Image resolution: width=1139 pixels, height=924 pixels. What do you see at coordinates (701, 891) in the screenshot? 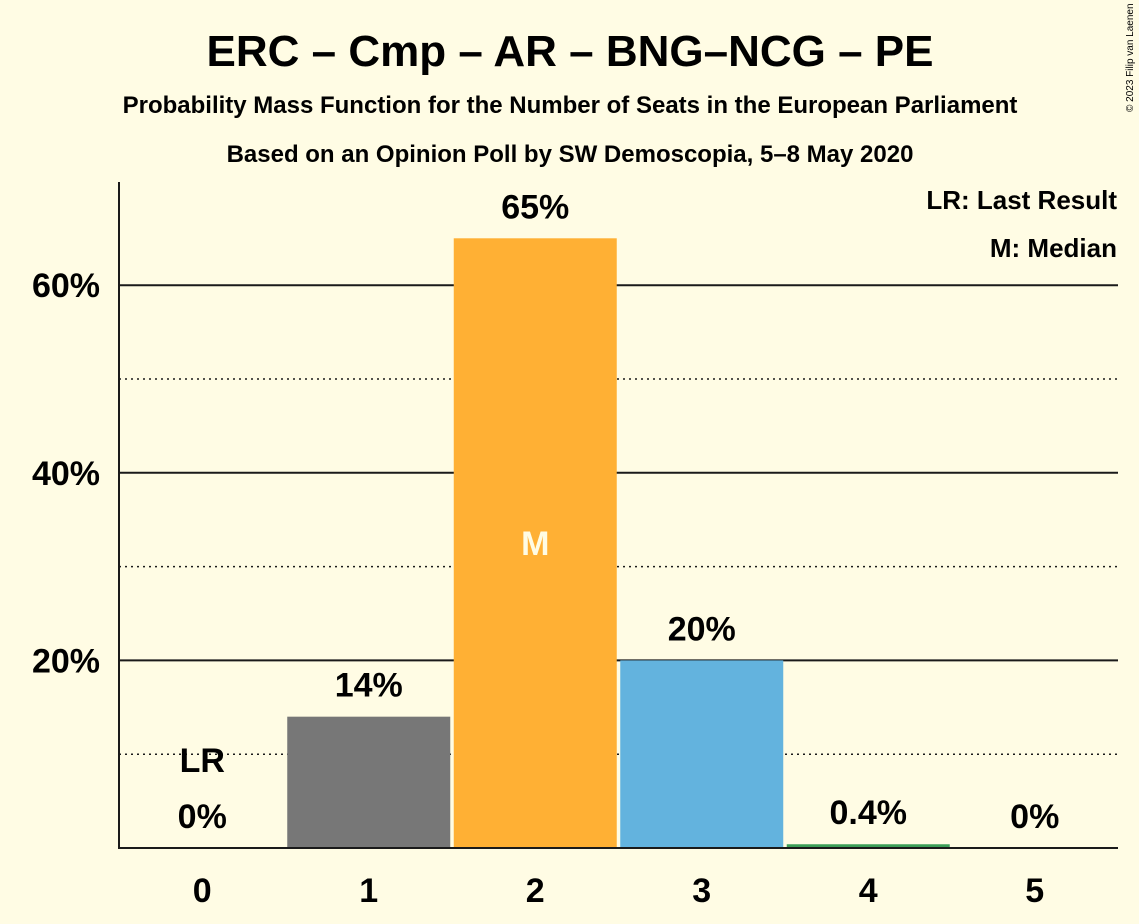
I see `x-tick-label: 3` at bounding box center [701, 891].